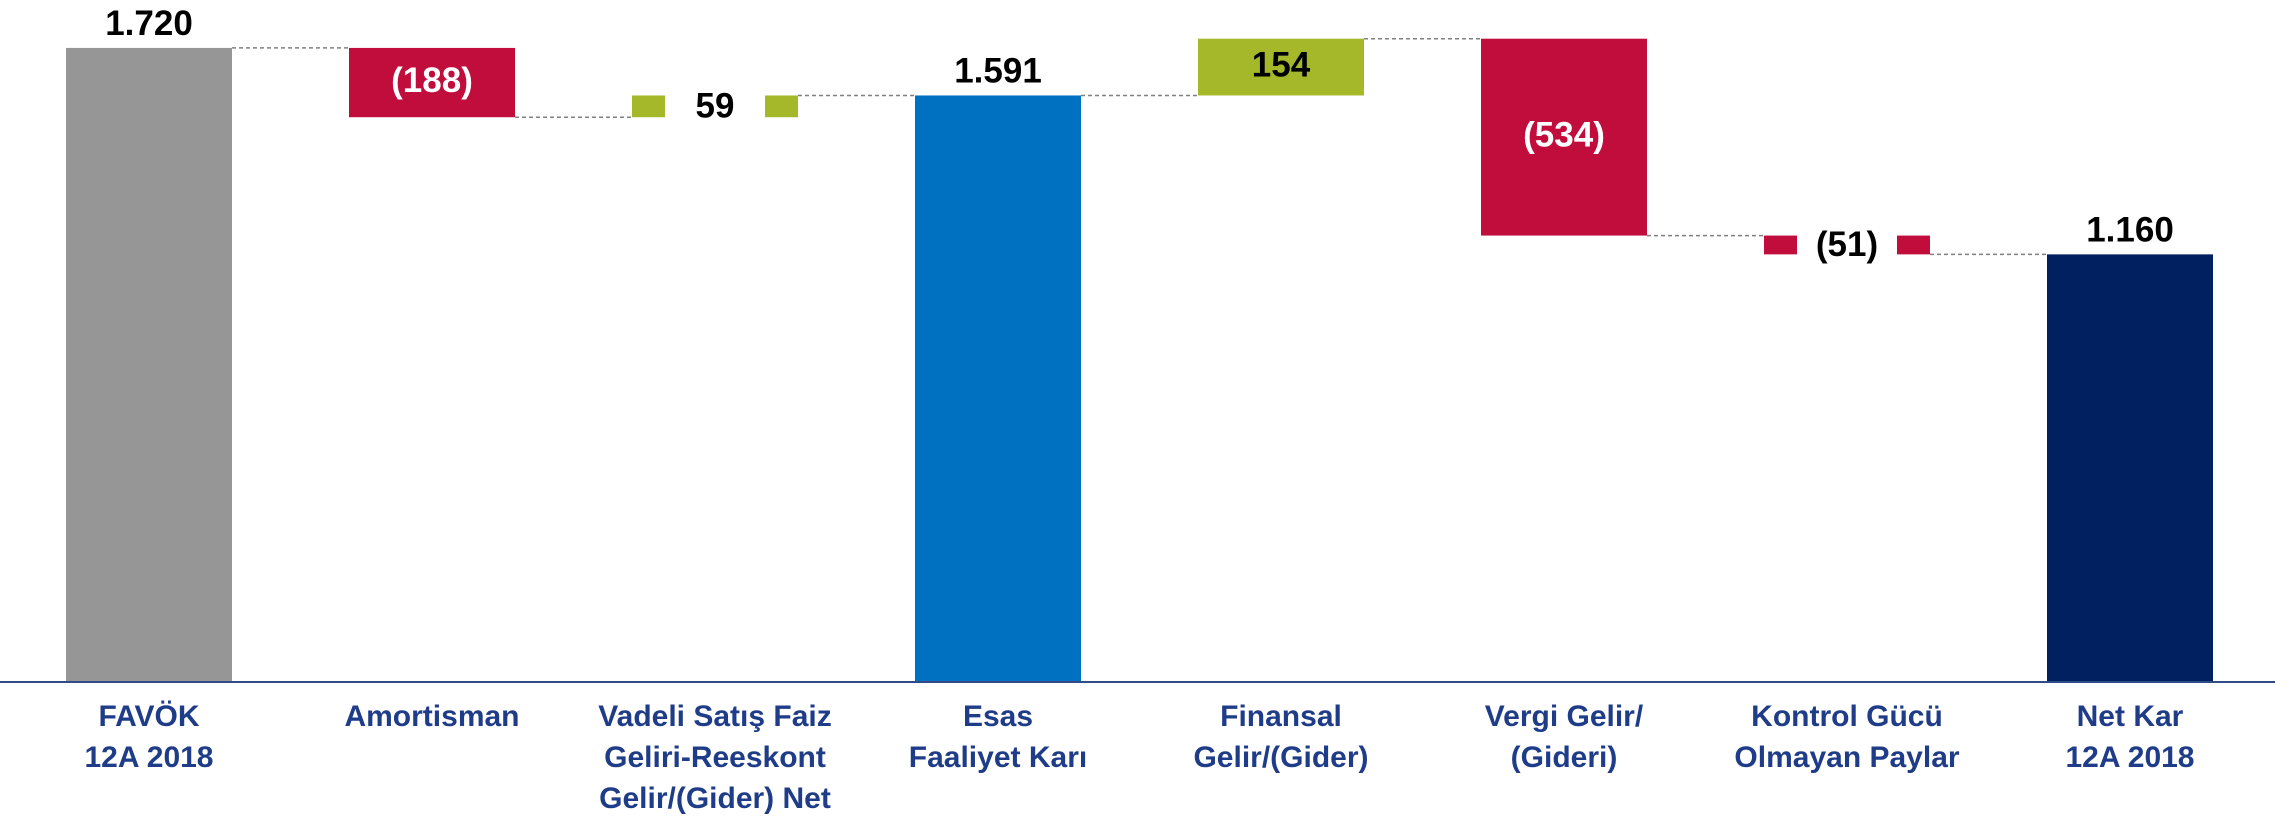  I want to click on x-tick-label: Faaliyet Karı, so click(998, 757).